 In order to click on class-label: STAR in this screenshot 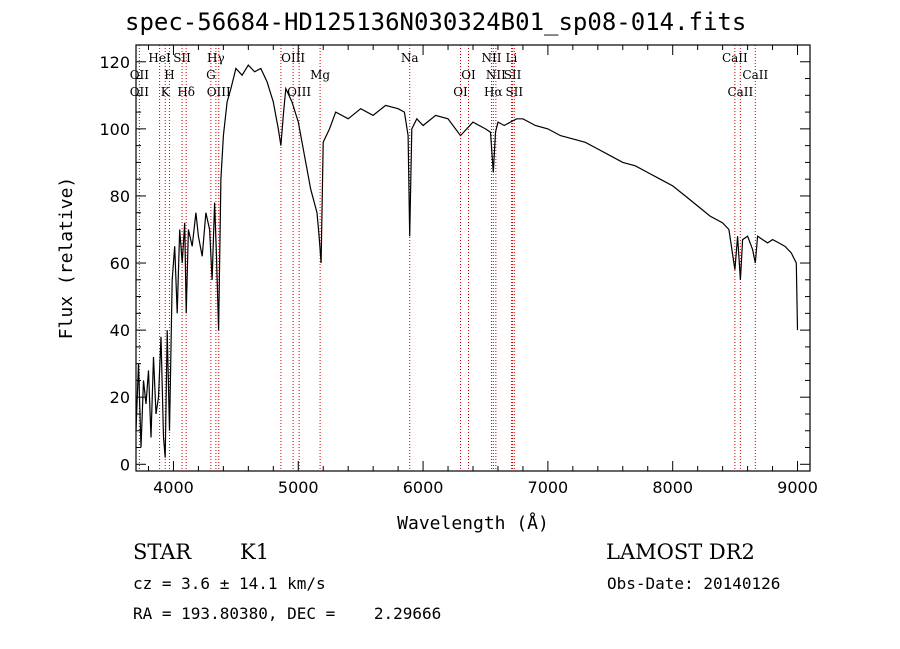, I will do `click(162, 552)`.